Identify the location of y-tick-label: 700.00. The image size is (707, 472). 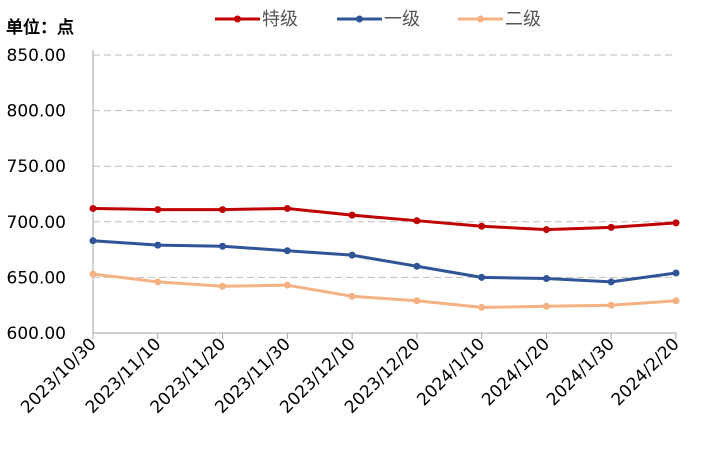
(36, 223).